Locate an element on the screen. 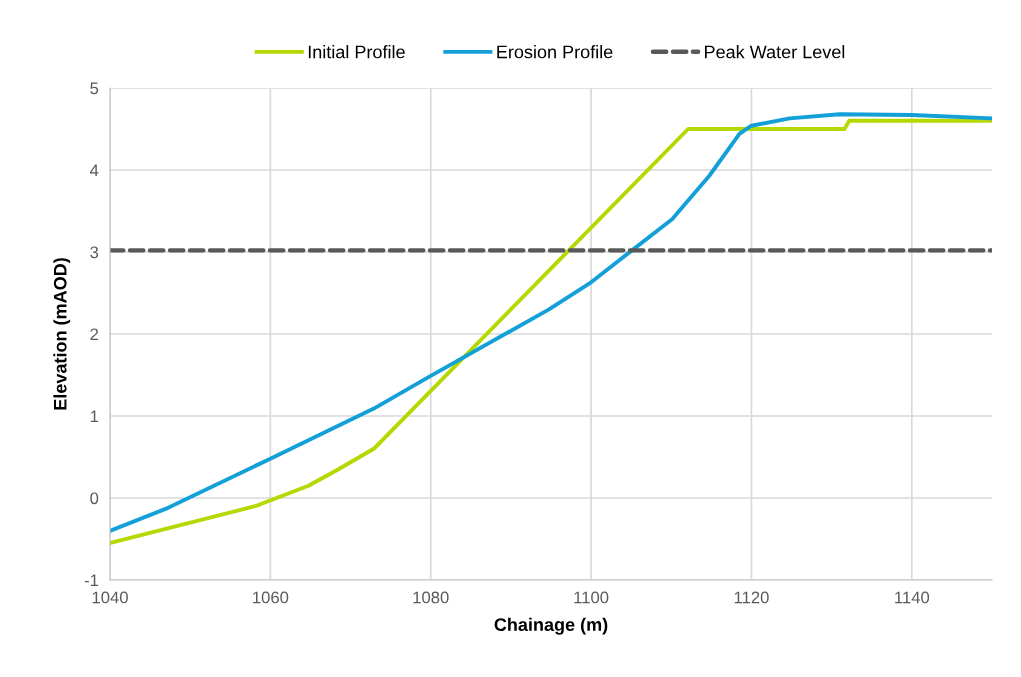 The height and width of the screenshot is (677, 1021). legend-label: Erosion Profile is located at coordinates (555, 52).